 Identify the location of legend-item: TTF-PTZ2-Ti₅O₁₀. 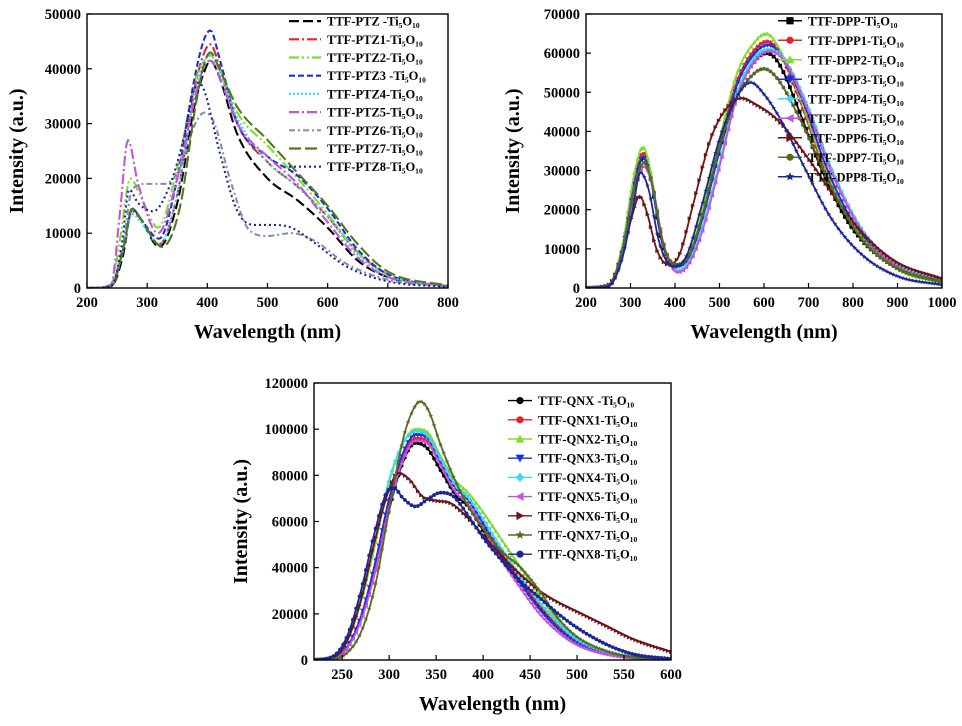
(356, 58).